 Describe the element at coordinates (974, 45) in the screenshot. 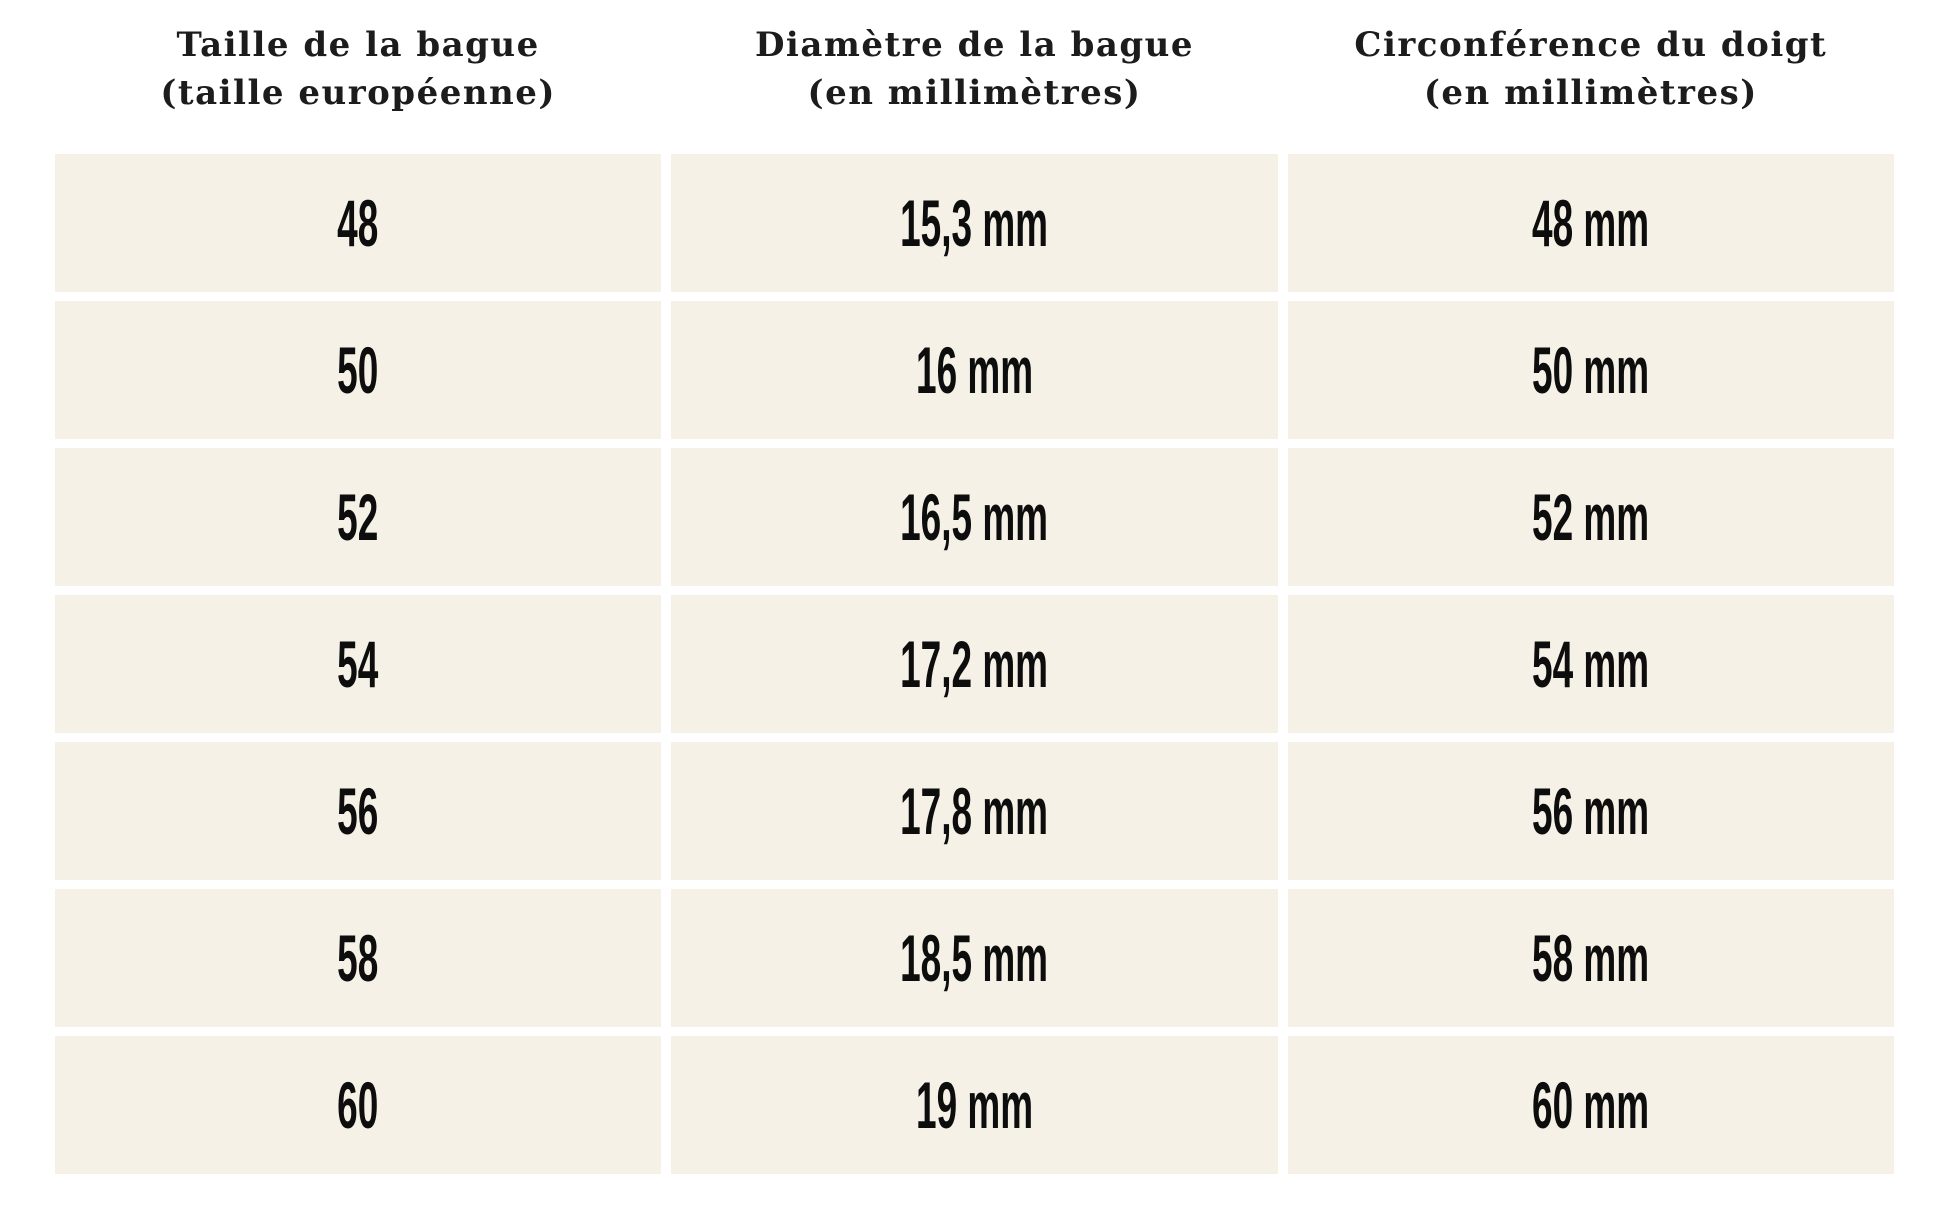

I see `header-line-1: Diamètre de la bague` at that location.